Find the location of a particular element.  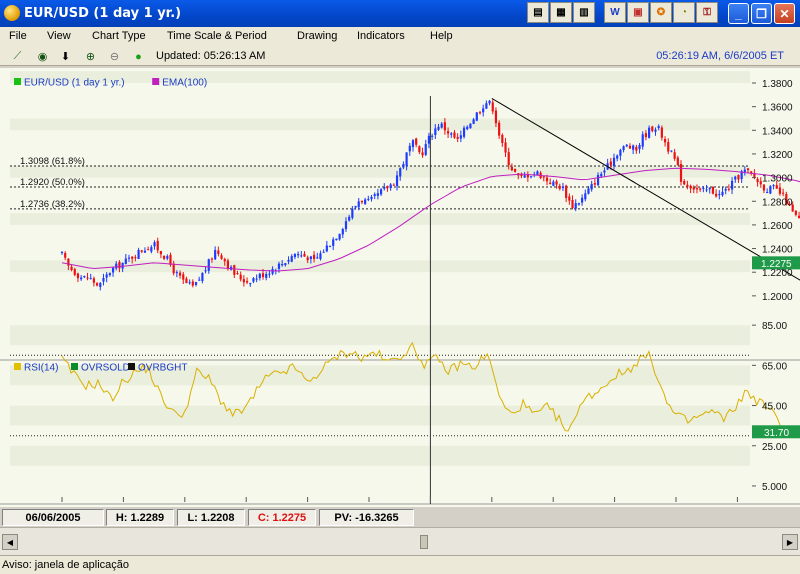

scroll-right-icon: ▶ is located at coordinates (790, 542).